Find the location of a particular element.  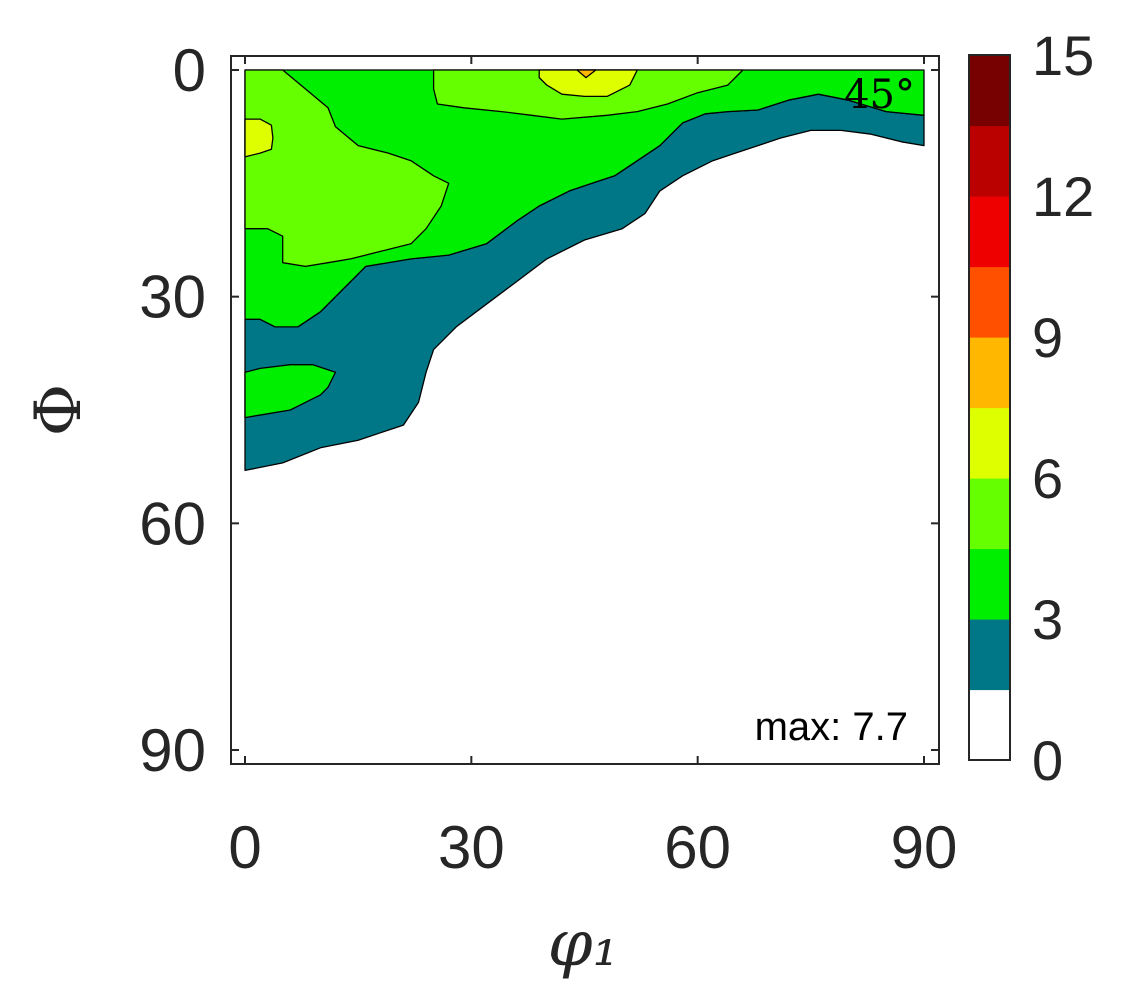

angle-annotation: 45° is located at coordinates (879, 95).